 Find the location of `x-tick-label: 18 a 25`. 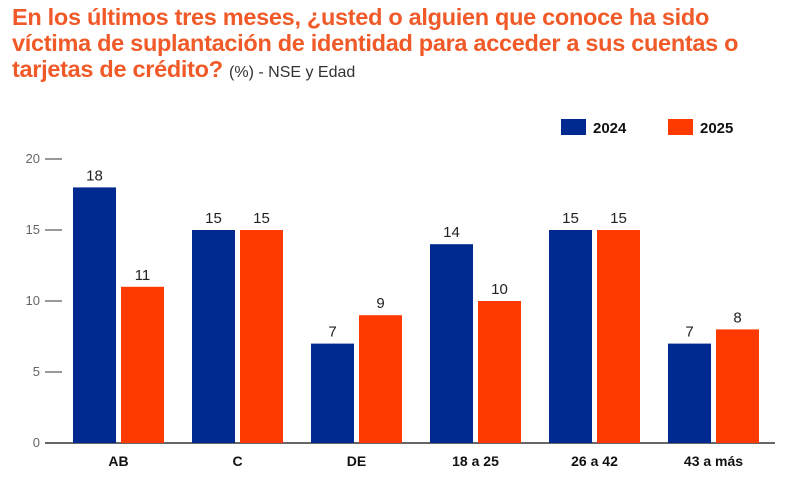

x-tick-label: 18 a 25 is located at coordinates (475, 461).